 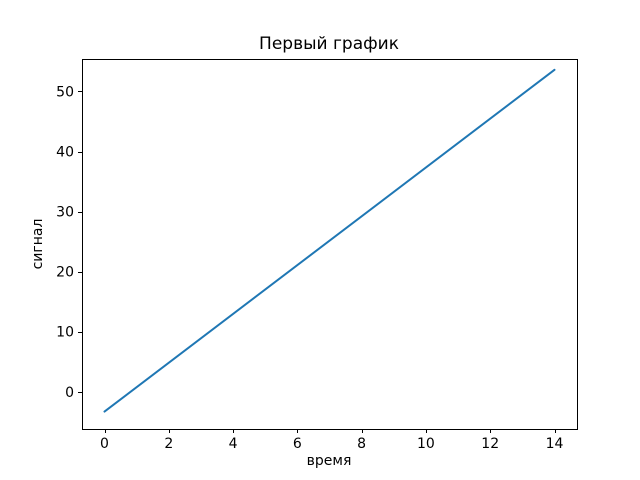 What do you see at coordinates (65, 153) in the screenshot?
I see `y-tick-label: 40` at bounding box center [65, 153].